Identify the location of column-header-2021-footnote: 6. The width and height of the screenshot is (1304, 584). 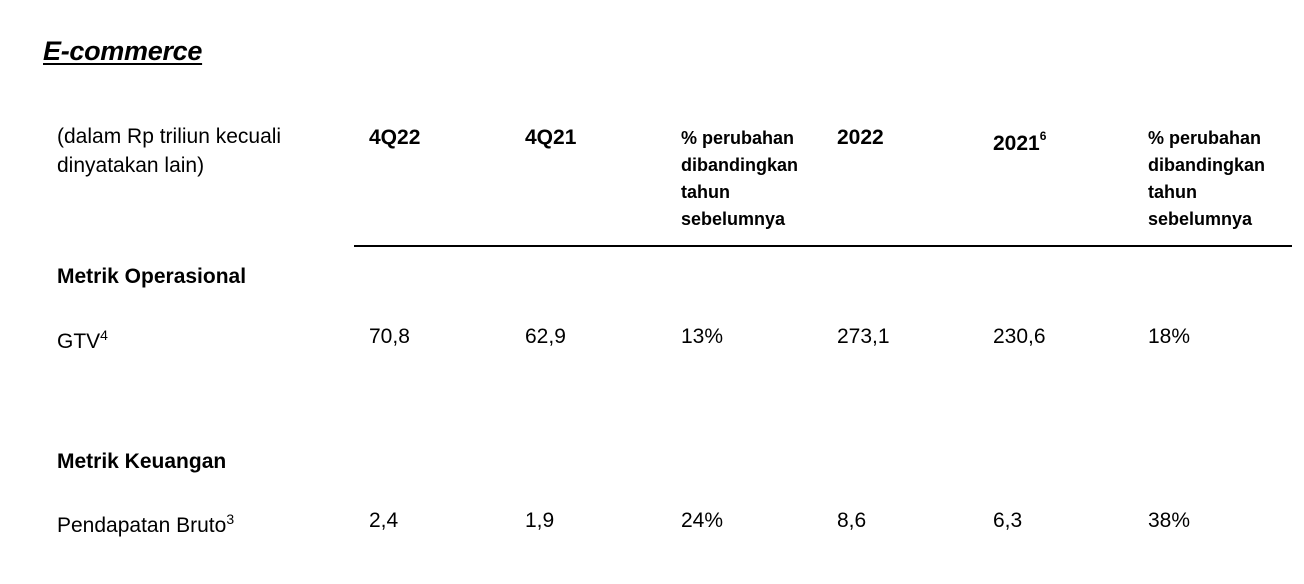
(1043, 136).